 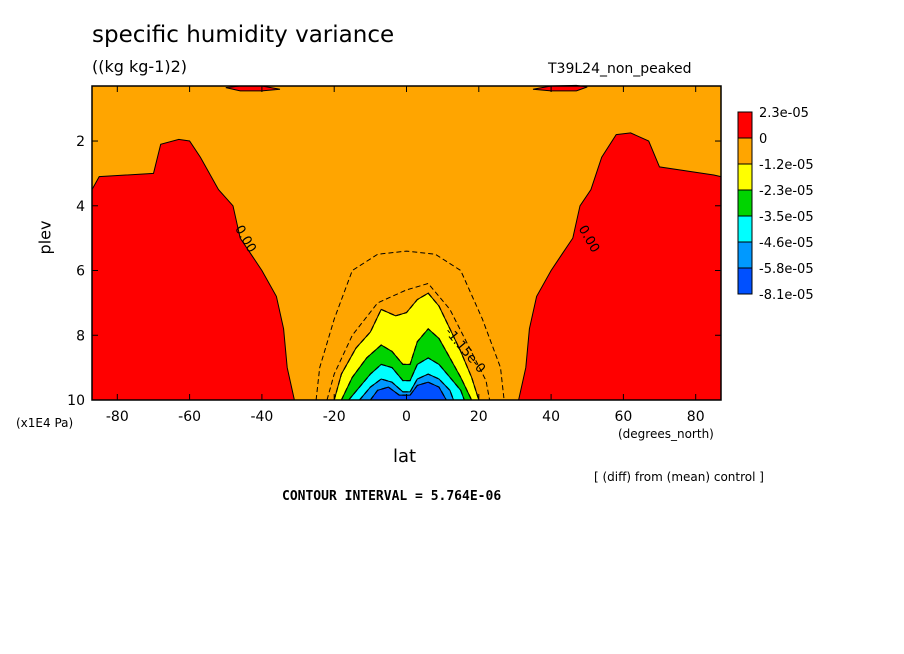 I want to click on negative-band-cyan-outline, so click(x=406, y=379).